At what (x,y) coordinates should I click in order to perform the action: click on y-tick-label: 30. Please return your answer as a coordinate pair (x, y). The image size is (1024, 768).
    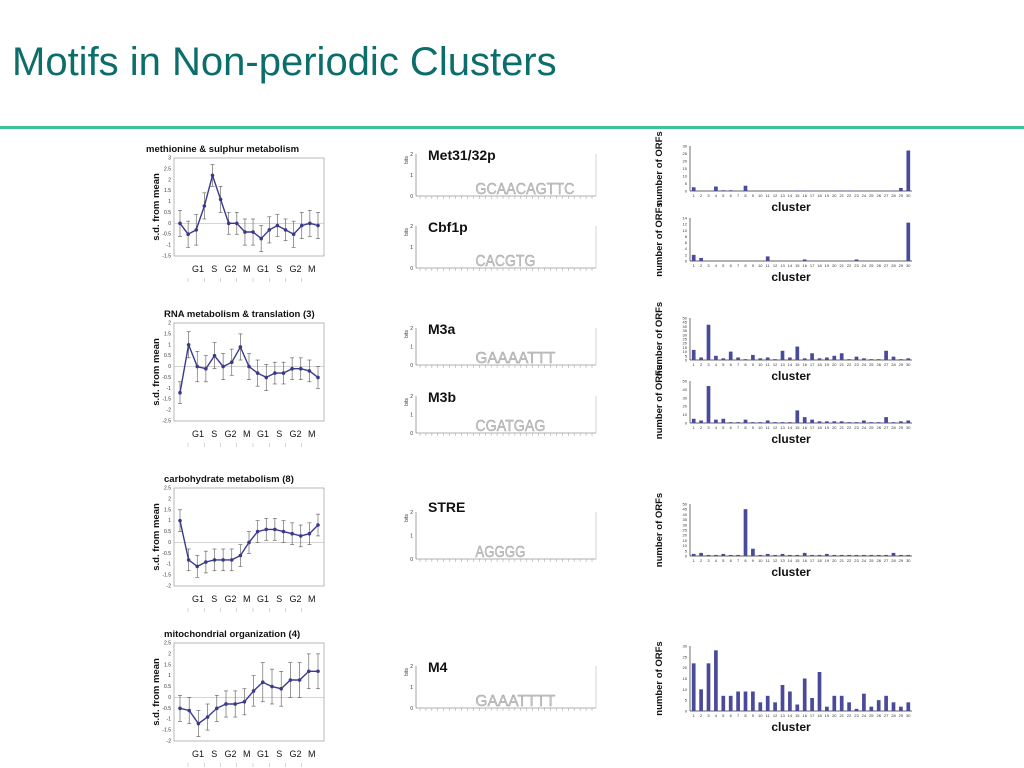
    Looking at the image, I should click on (685, 524).